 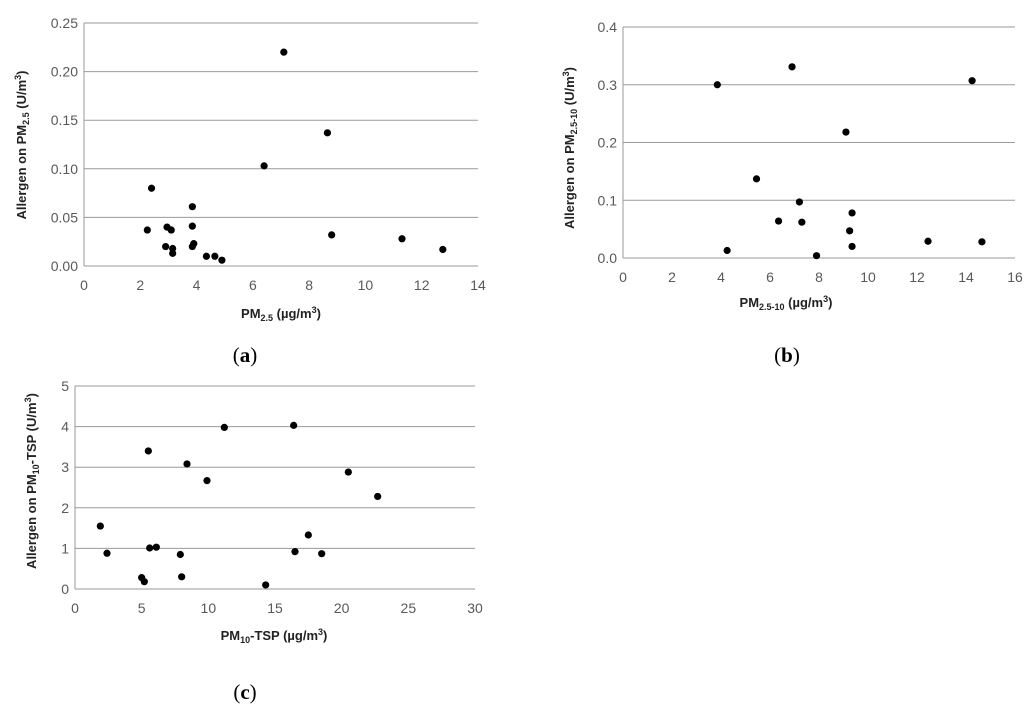 I want to click on y-tick-label: 0.10, so click(x=64, y=169).